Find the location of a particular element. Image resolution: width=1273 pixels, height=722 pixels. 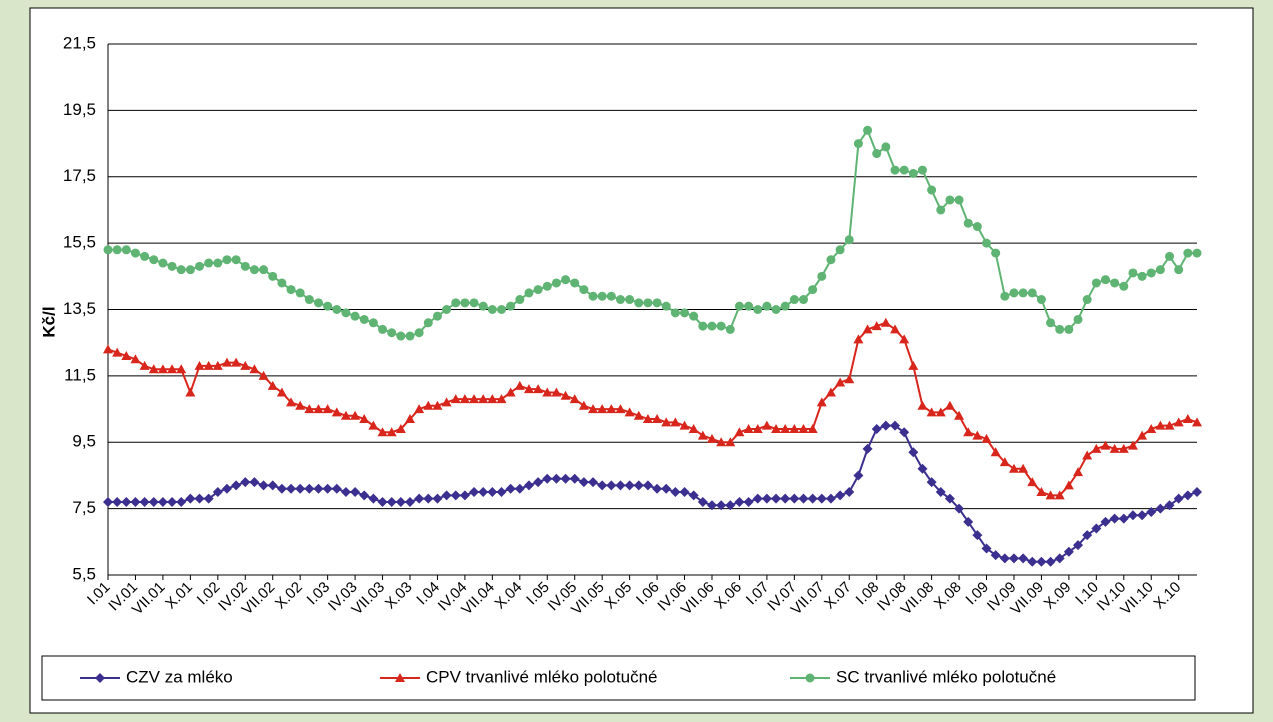

legend-label: CZV za mléko is located at coordinates (179, 676).